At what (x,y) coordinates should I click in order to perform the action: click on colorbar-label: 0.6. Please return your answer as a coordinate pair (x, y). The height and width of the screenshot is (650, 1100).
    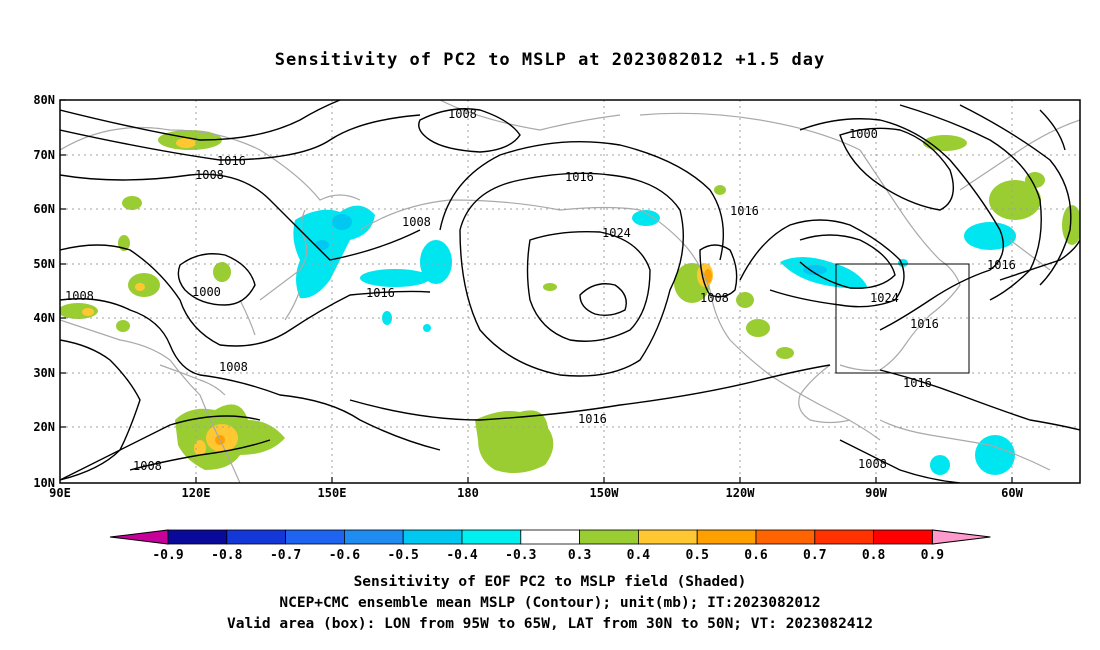
    Looking at the image, I should click on (756, 555).